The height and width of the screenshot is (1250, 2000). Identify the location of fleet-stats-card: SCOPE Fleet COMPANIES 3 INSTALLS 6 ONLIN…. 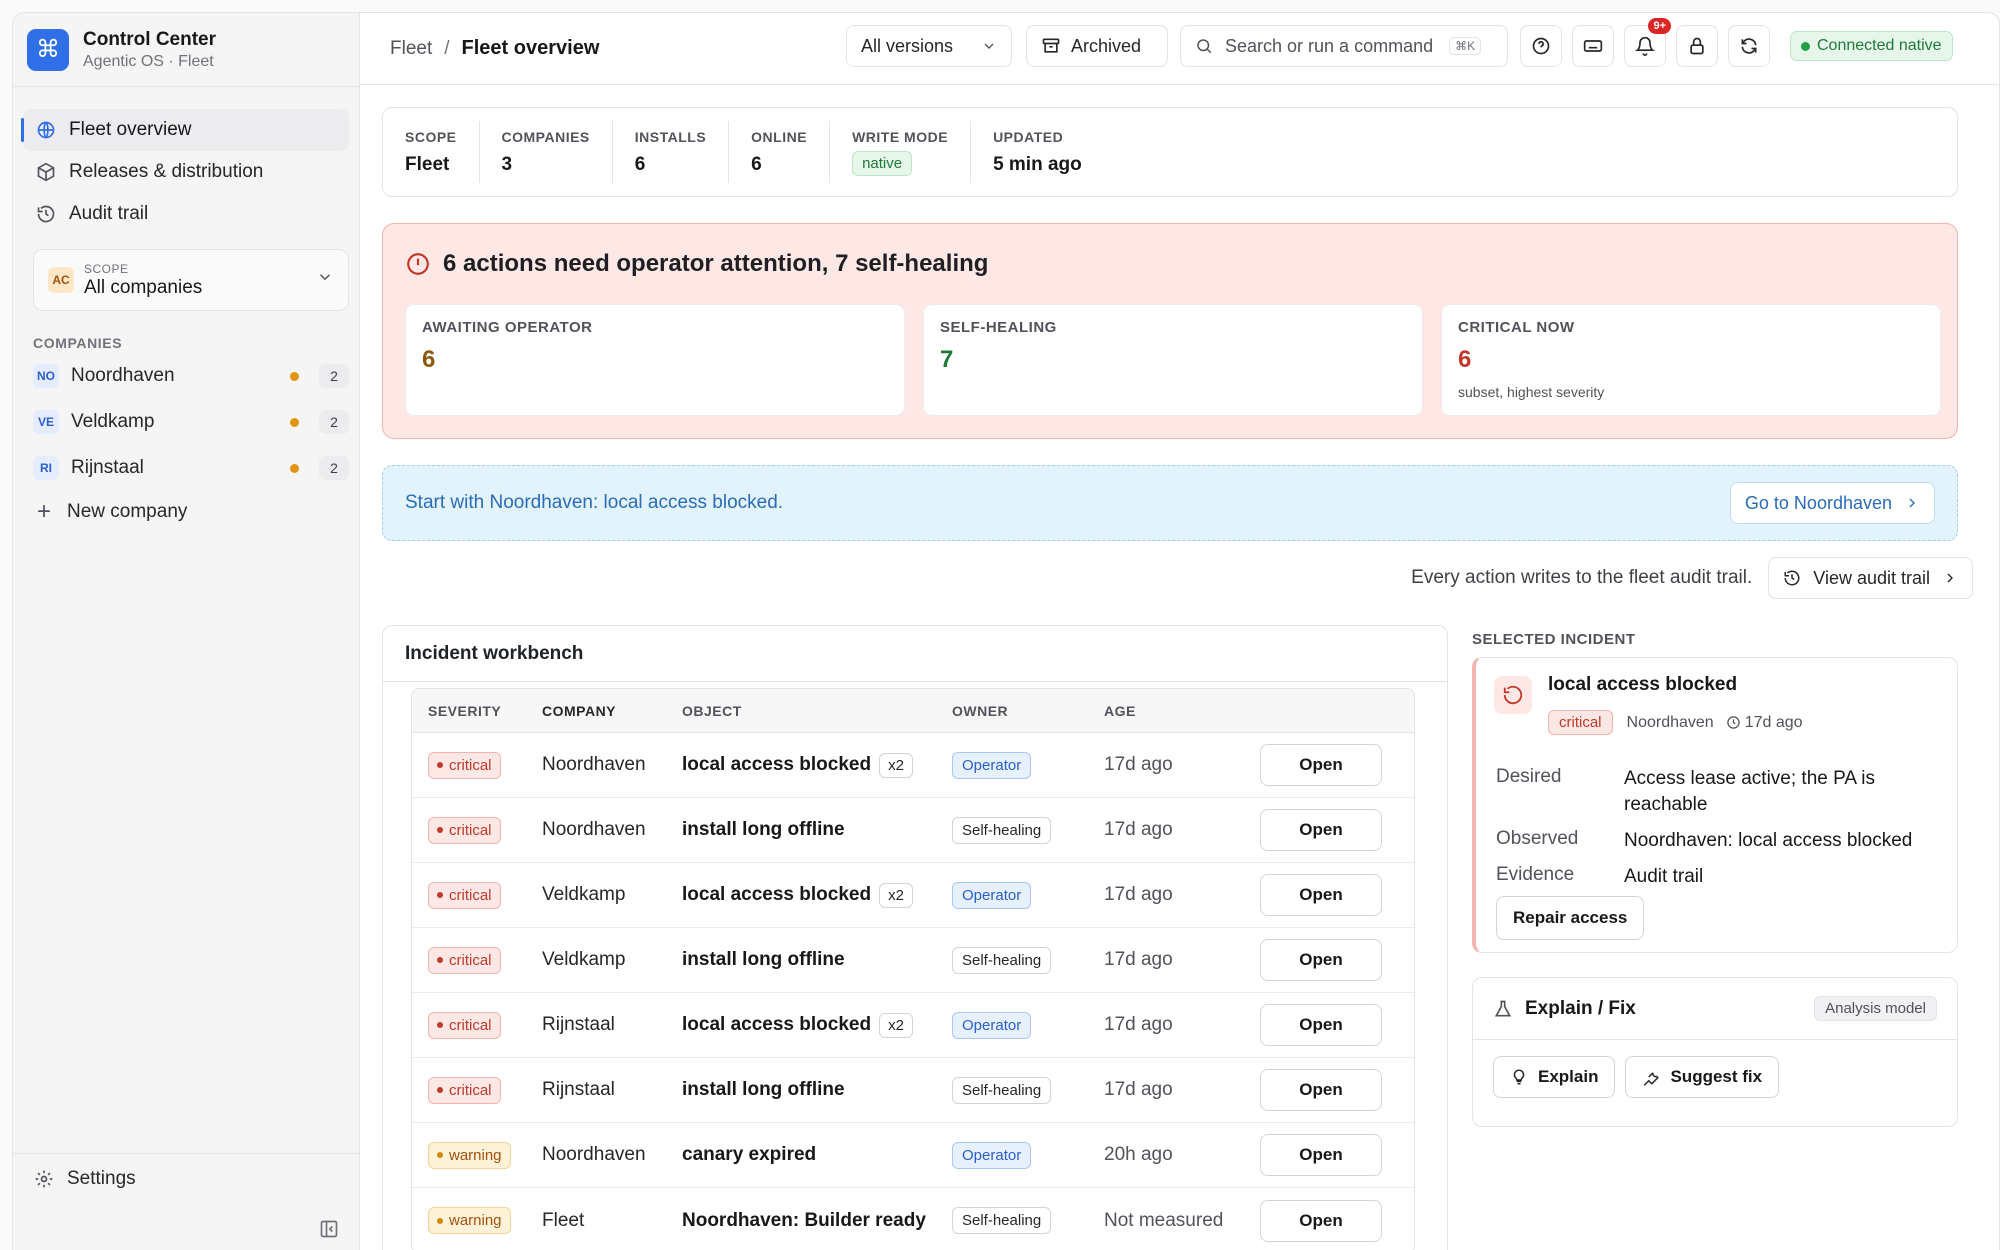
(1170, 152).